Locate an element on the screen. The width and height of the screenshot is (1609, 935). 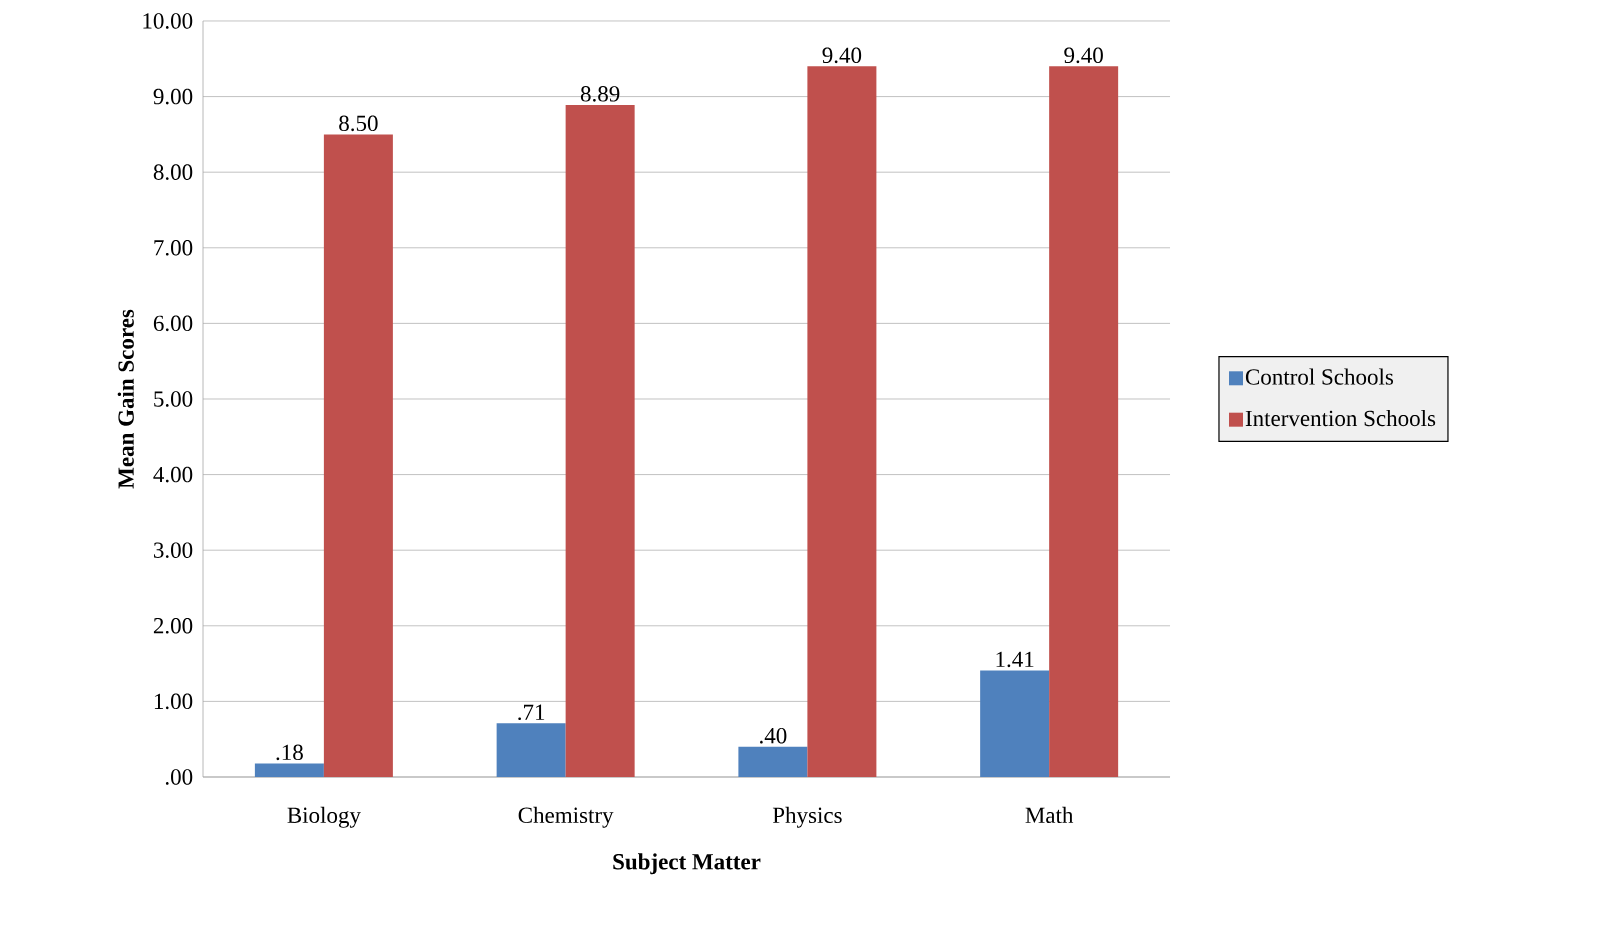
data-label: 8.89 is located at coordinates (600, 94).